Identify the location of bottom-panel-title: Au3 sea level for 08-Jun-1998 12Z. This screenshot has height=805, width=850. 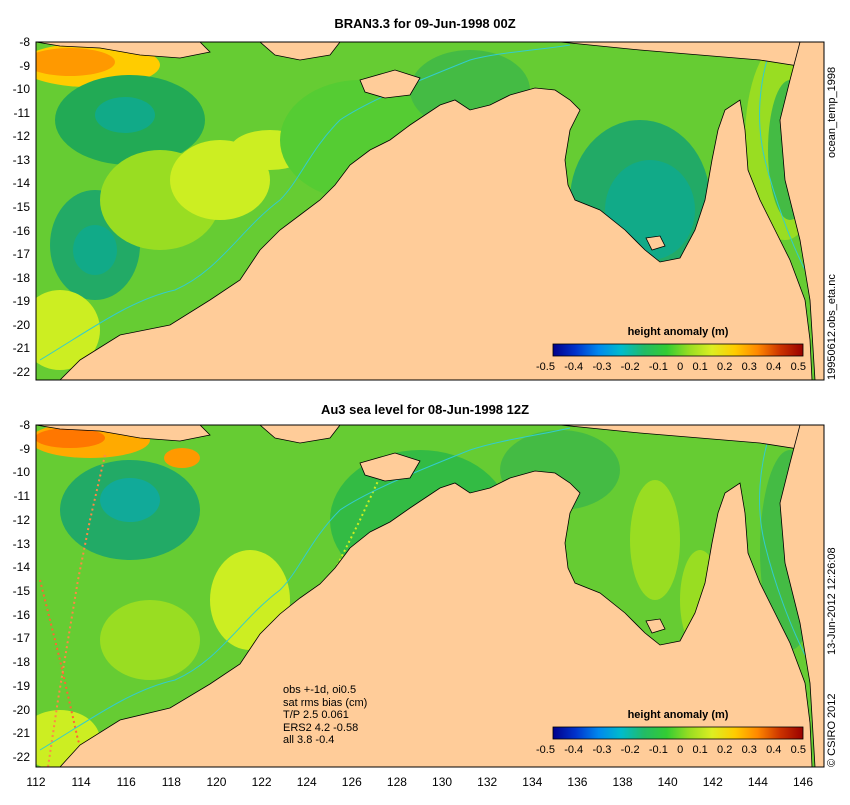
(425, 409).